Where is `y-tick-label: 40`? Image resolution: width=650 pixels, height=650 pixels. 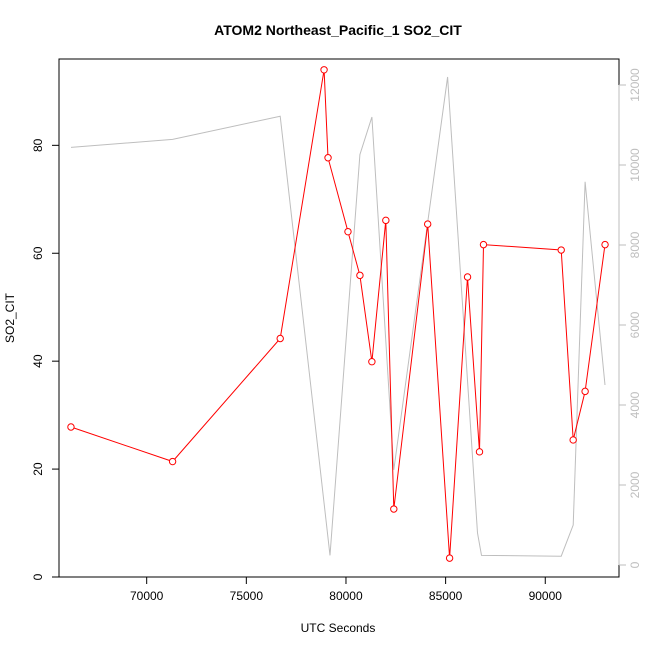 y-tick-label: 40 is located at coordinates (38, 361).